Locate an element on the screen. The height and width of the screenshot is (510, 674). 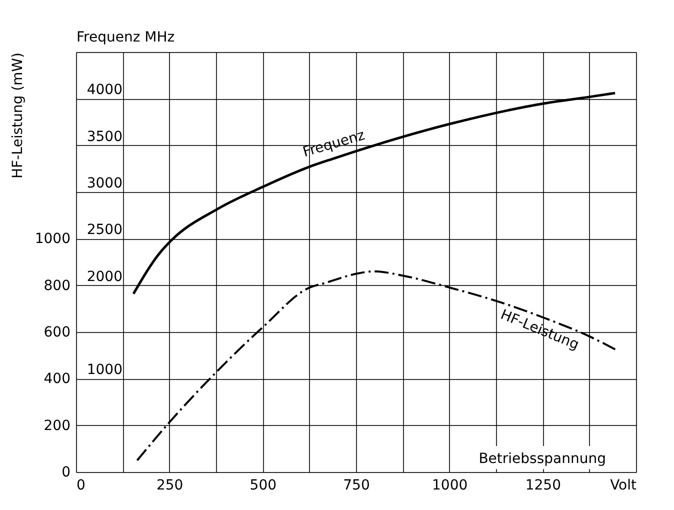
y2-tick-label: 3500 is located at coordinates (104, 136).